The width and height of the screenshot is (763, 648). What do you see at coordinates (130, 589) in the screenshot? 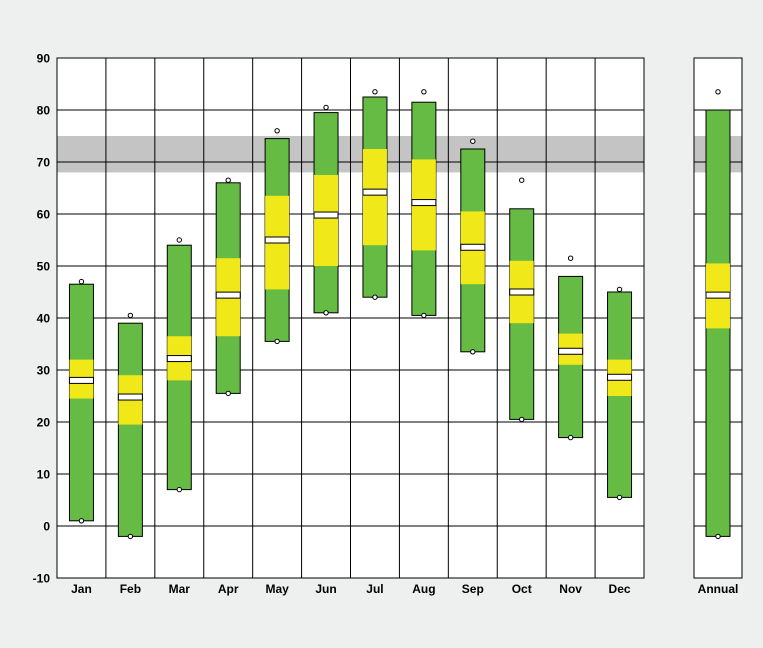
I see `x-tick-label: Feb` at bounding box center [130, 589].